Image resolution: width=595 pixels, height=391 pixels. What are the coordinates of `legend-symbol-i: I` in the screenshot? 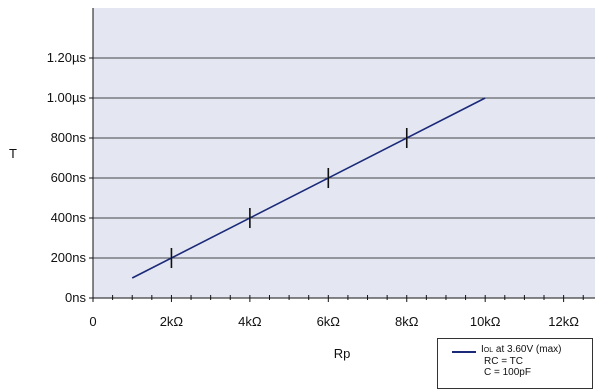 It's located at (482, 349).